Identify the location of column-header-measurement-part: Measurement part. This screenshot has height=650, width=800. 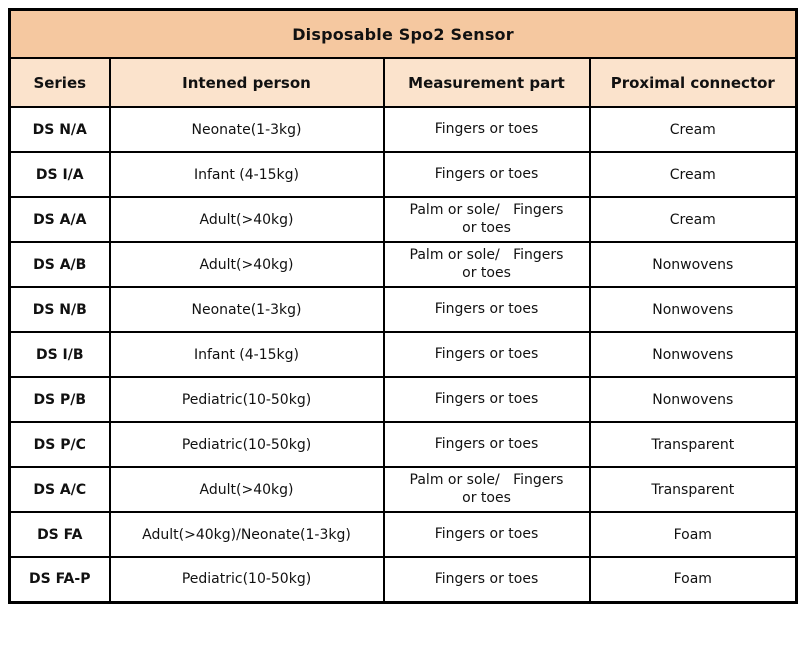
(486, 82).